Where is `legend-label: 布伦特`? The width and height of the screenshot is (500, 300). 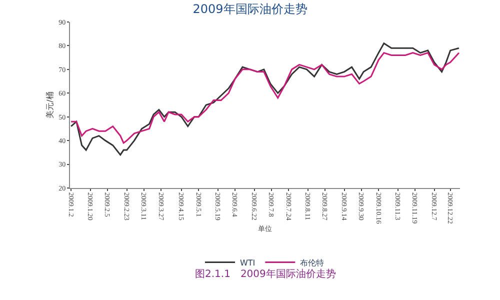 legend-label: 布伦特 is located at coordinates (312, 263).